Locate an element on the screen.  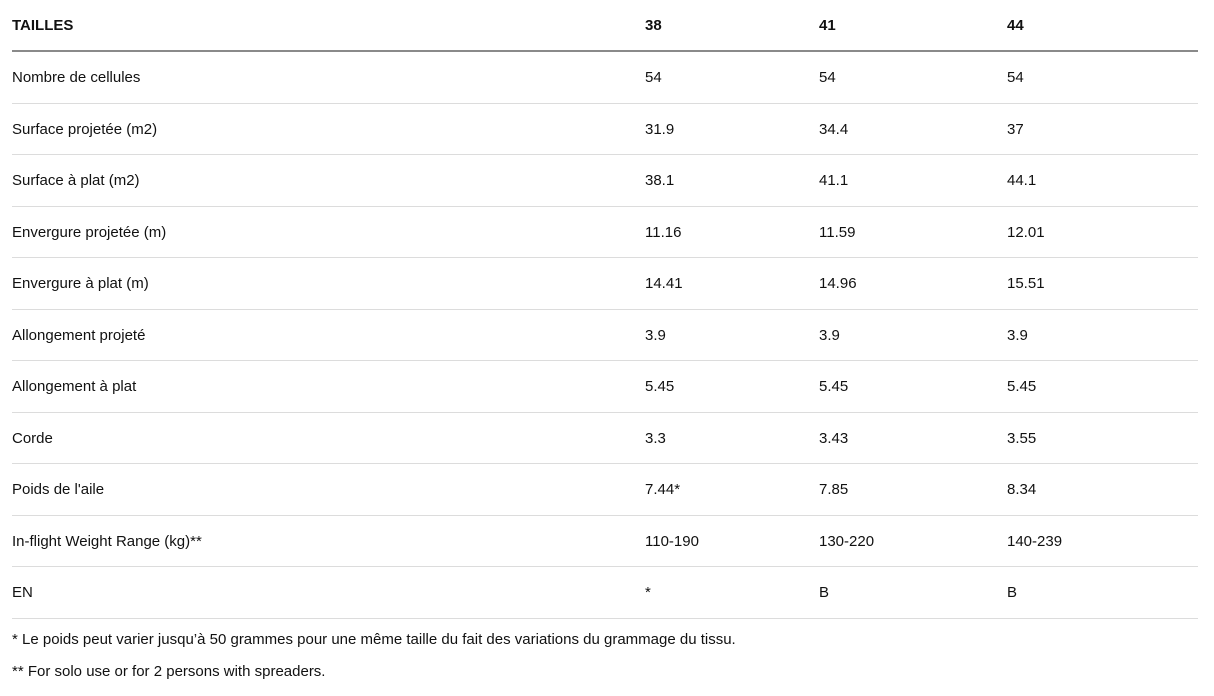
row-label: Envergure à plat (m) is located at coordinates (80, 283).